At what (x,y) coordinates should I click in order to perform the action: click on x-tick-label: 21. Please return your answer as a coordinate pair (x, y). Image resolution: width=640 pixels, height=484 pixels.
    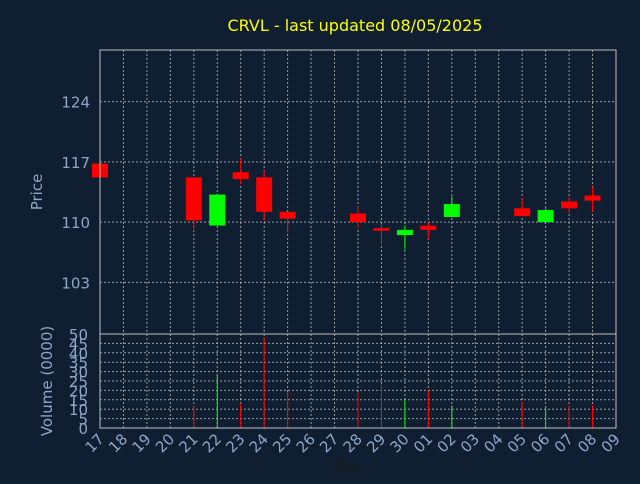
    Looking at the image, I should click on (188, 443).